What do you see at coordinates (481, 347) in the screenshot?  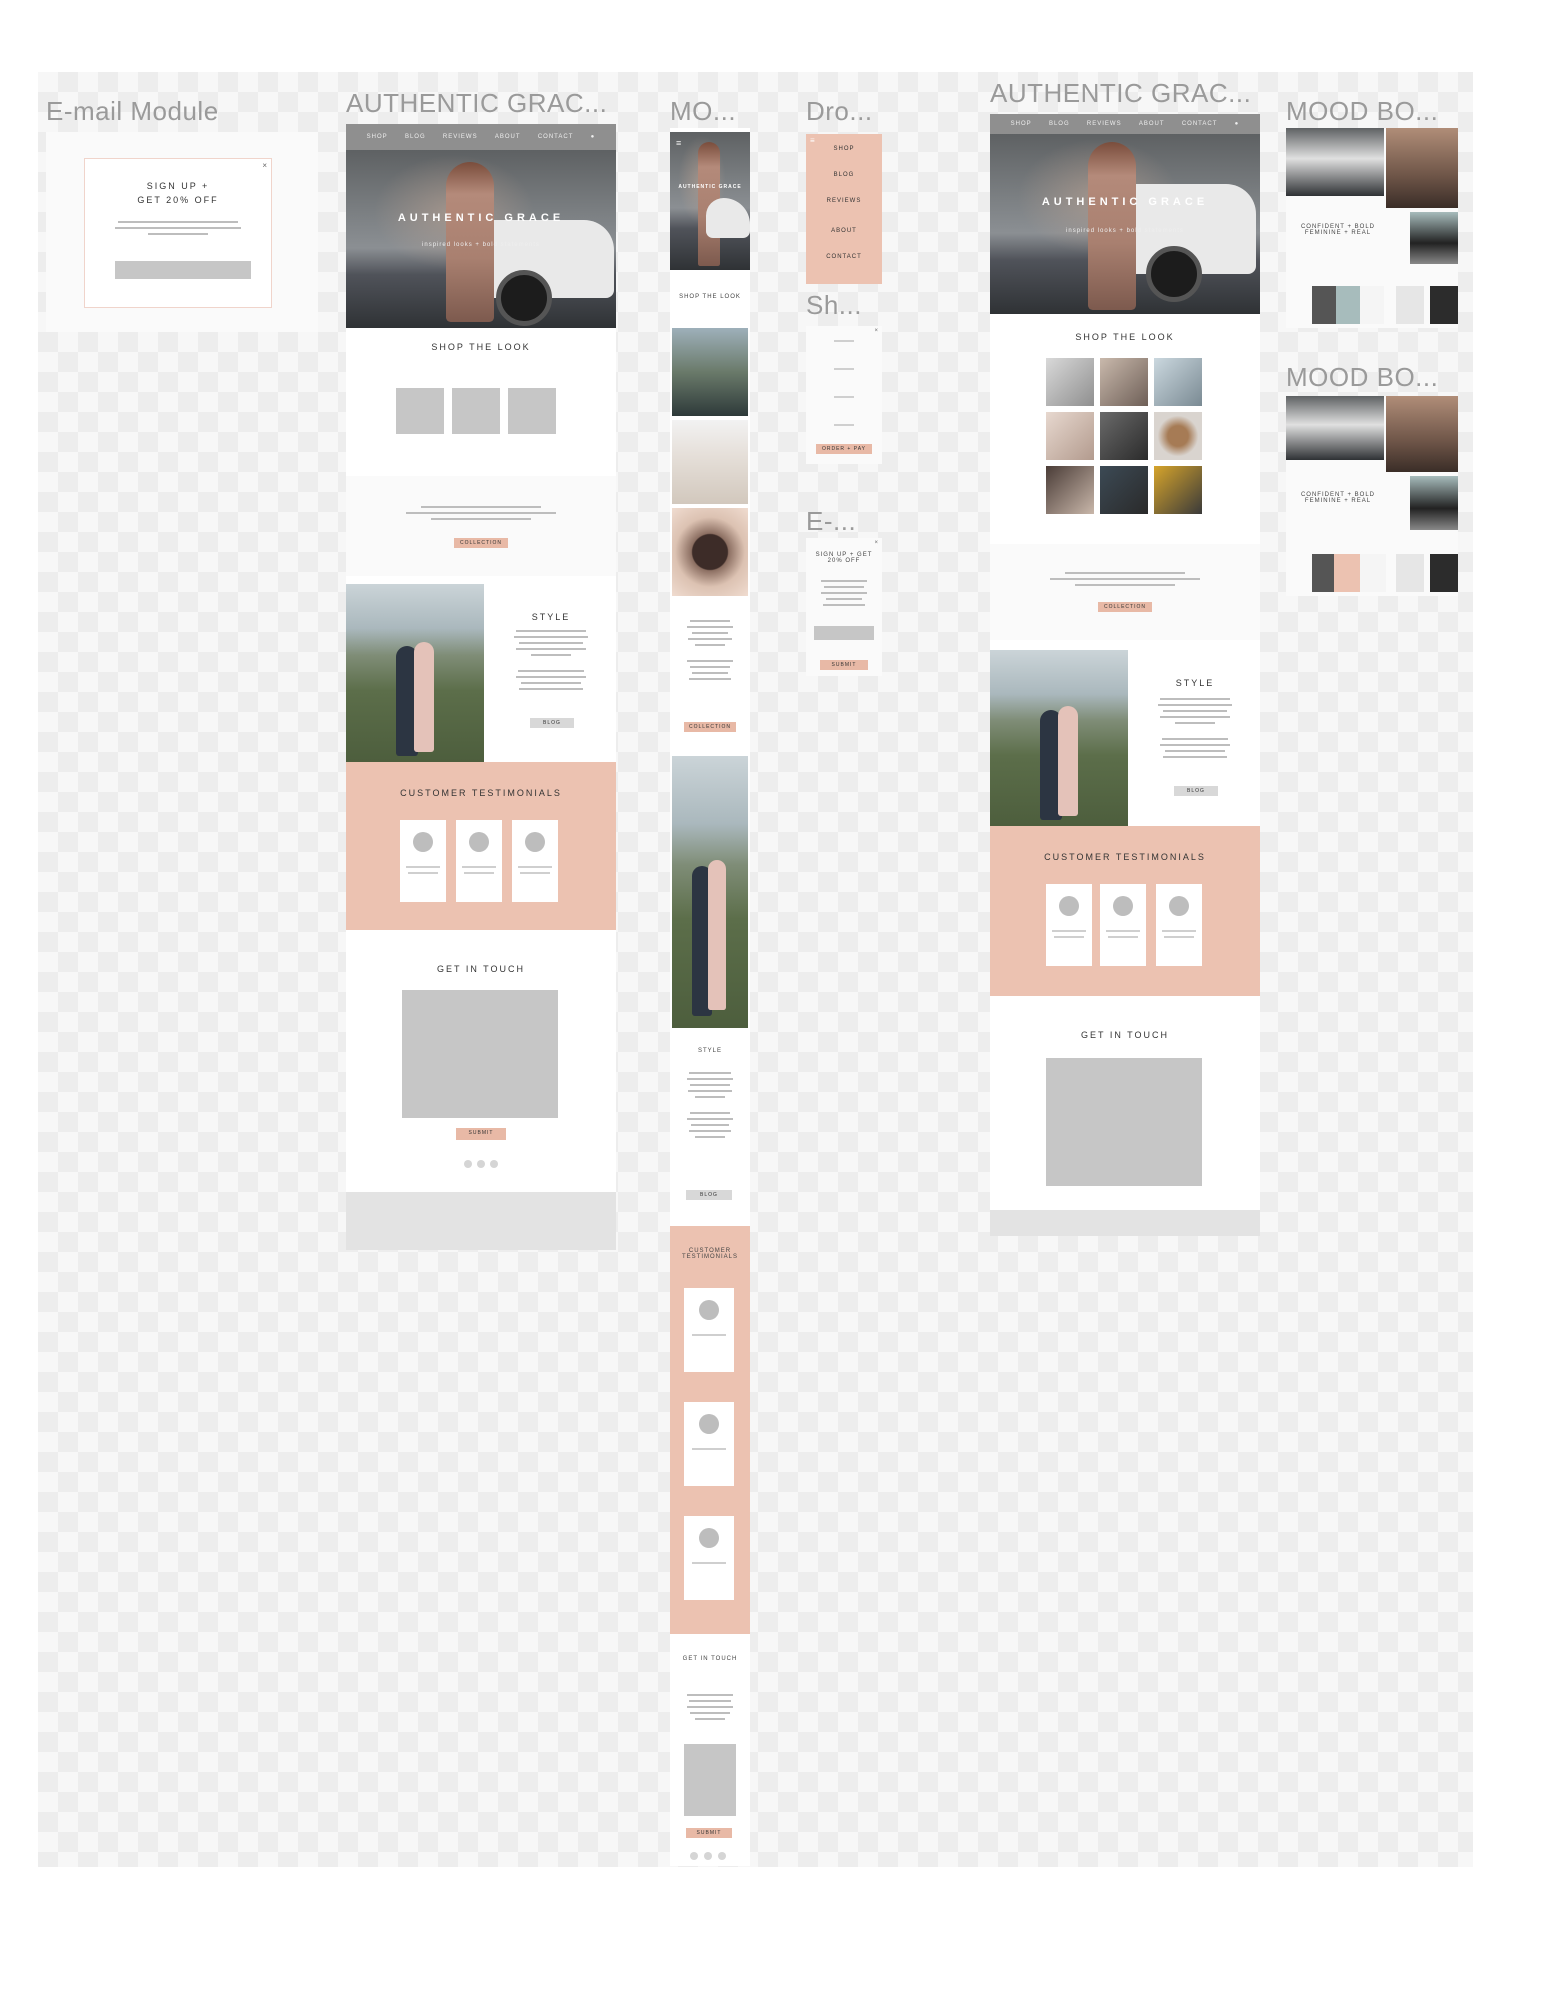 I see `shop-the-look-title: SHOP THE LOOK` at bounding box center [481, 347].